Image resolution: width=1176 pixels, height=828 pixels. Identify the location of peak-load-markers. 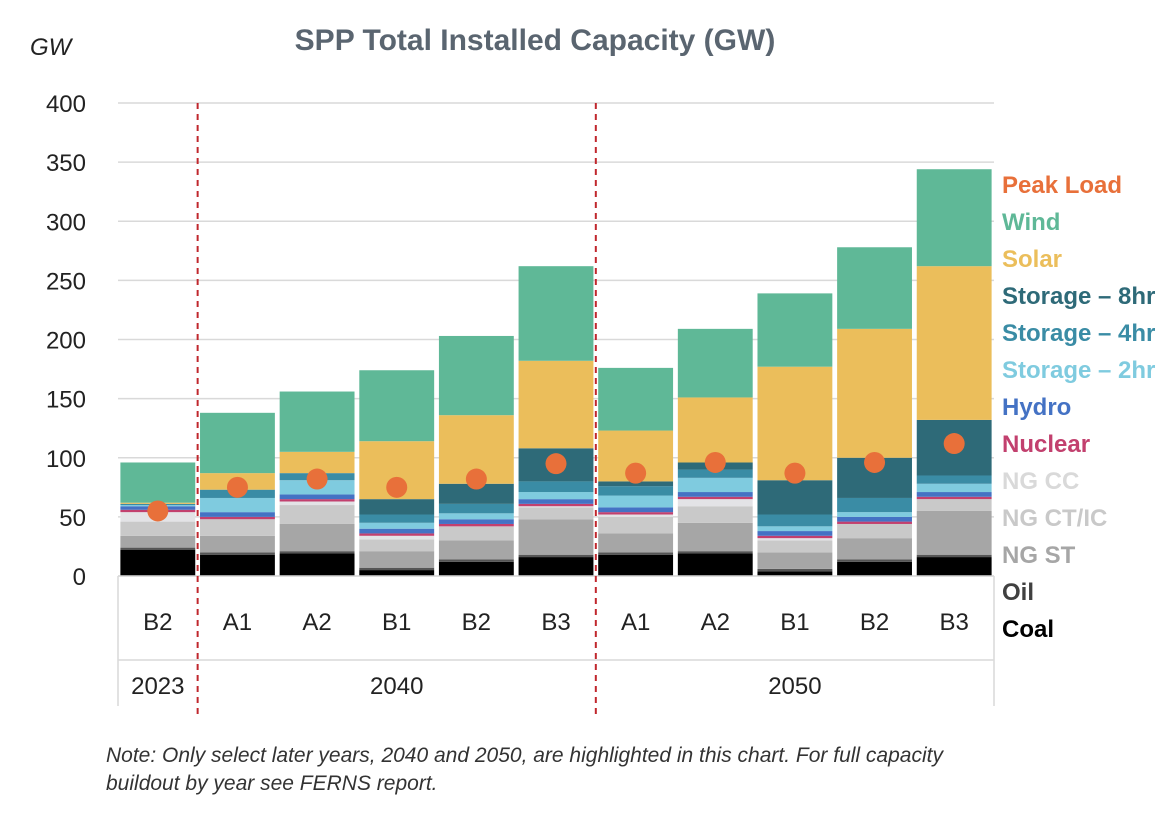
(556, 477).